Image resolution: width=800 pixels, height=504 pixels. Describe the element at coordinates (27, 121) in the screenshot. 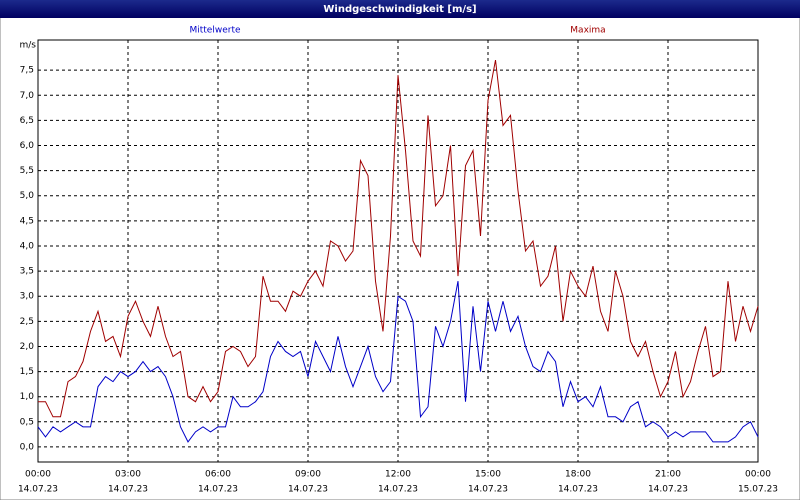

I see `y-tick-label: 6,5` at that location.